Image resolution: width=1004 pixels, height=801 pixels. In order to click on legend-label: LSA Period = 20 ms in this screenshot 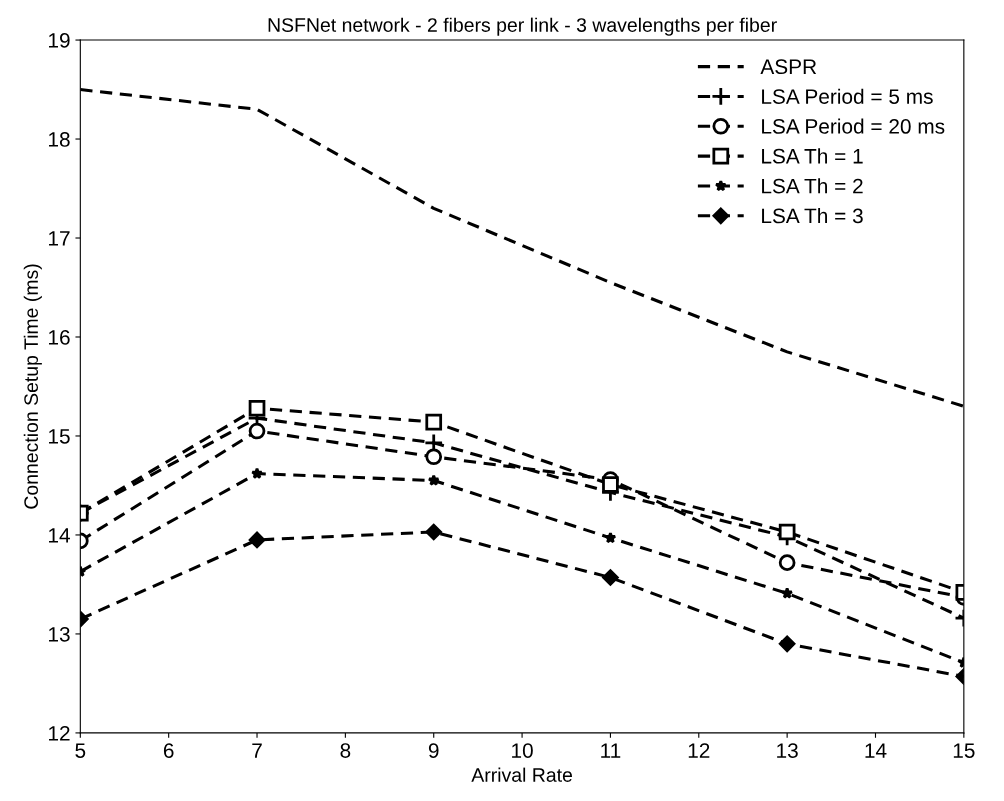, I will do `click(853, 126)`.